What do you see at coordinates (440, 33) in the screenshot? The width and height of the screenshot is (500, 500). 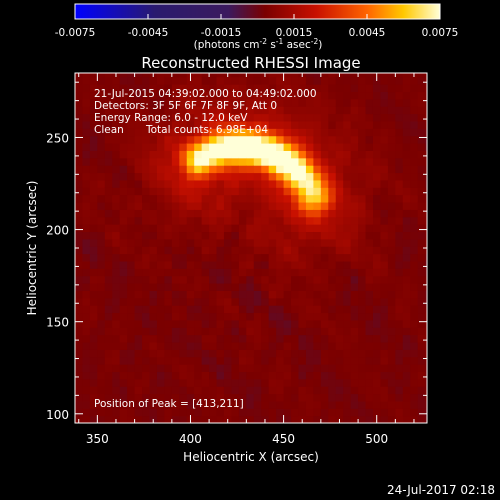 I see `colorbar-tick-label: 0.0075` at bounding box center [440, 33].